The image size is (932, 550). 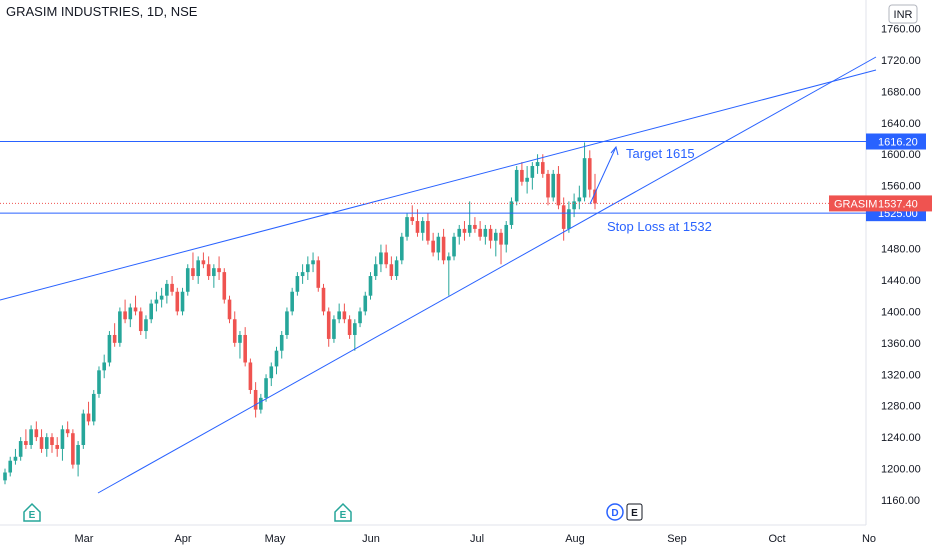 I want to click on earnings-upcoming-badge, so click(x=634, y=512).